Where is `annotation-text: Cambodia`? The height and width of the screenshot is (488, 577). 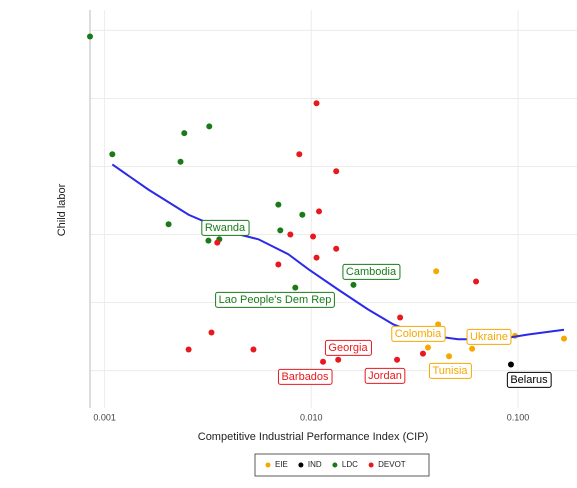 annotation-text: Cambodia is located at coordinates (371, 272).